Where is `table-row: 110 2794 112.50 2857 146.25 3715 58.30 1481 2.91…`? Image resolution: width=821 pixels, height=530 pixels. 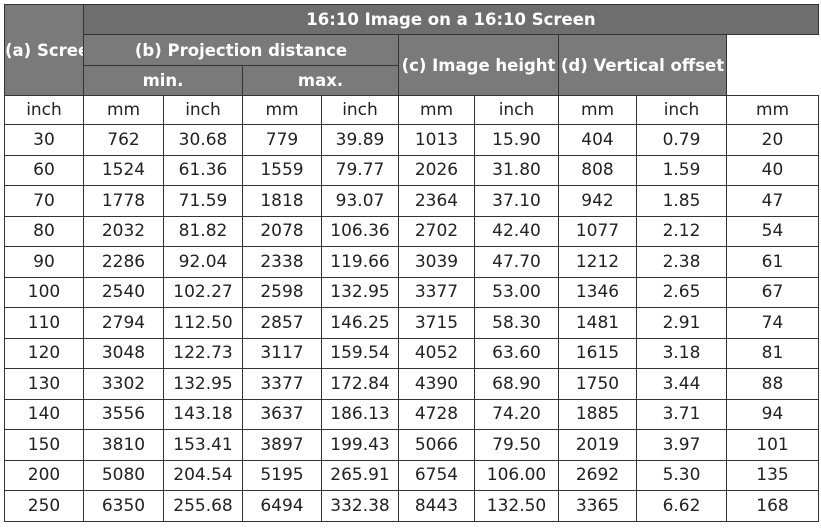 table-row: 110 2794 112.50 2857 146.25 3715 58.30 1481 2.91… is located at coordinates (411, 323).